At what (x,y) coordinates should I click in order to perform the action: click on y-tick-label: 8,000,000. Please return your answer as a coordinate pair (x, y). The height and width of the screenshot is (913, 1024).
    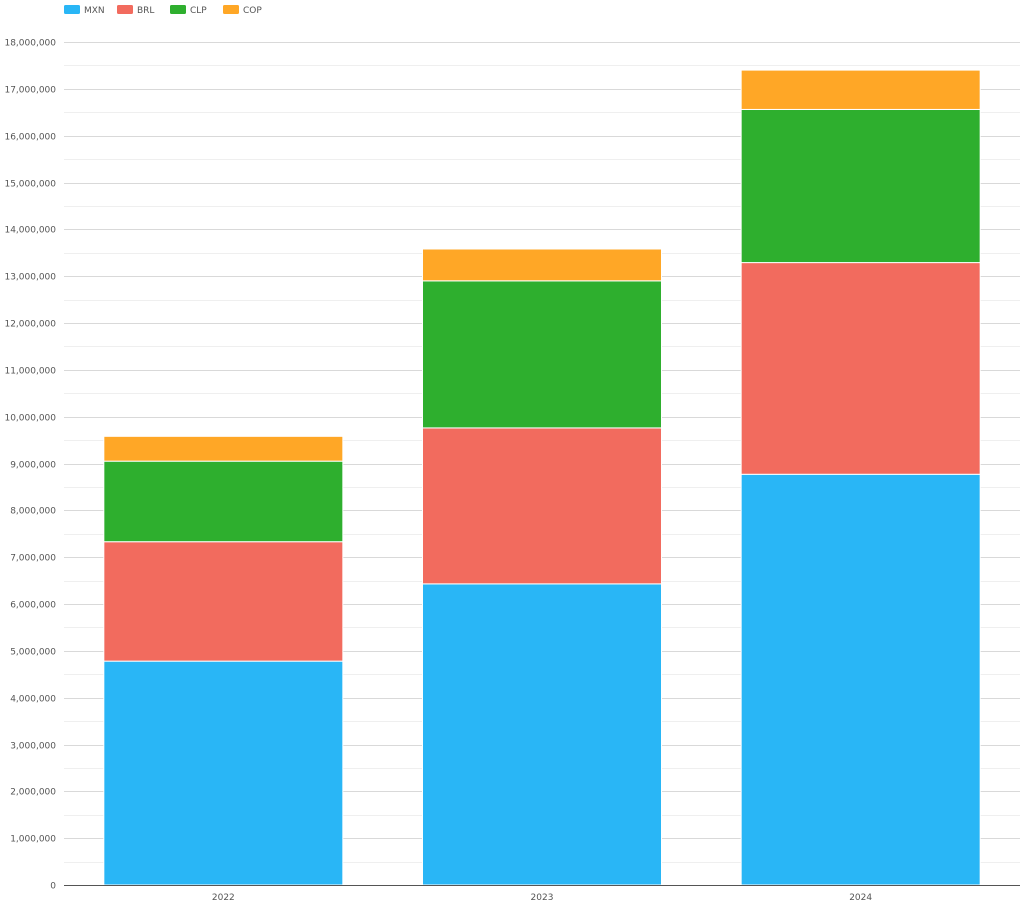
    Looking at the image, I should click on (33, 512).